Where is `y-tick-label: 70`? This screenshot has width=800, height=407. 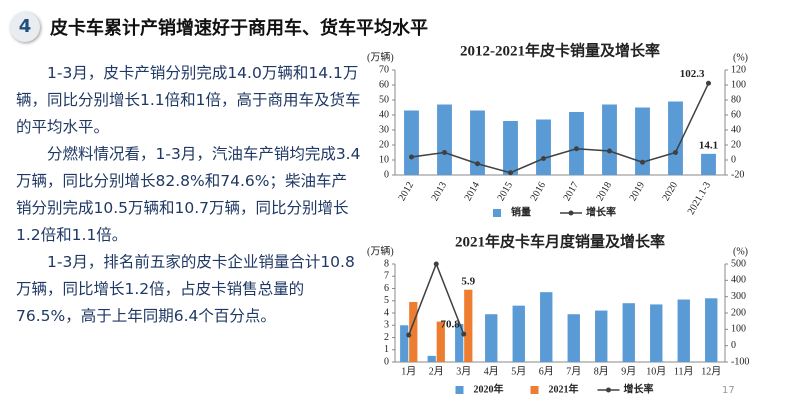 y-tick-label: 70 is located at coordinates (384, 69).